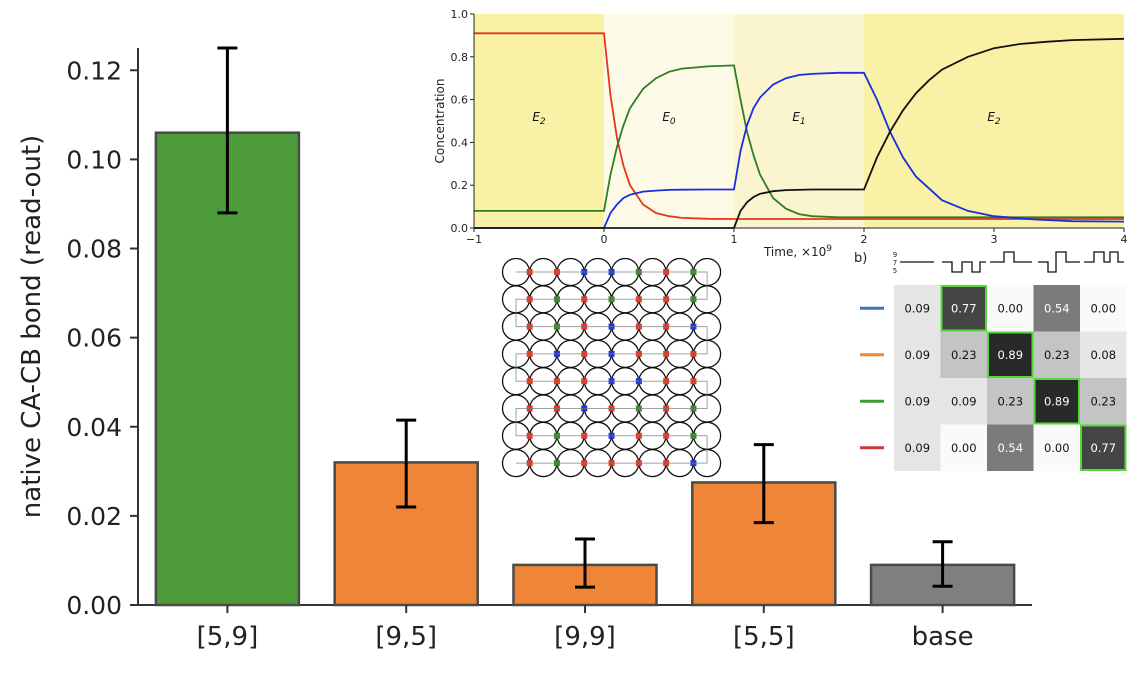 This screenshot has height=680, width=1144. I want to click on lattice-chain, so click(611, 367).